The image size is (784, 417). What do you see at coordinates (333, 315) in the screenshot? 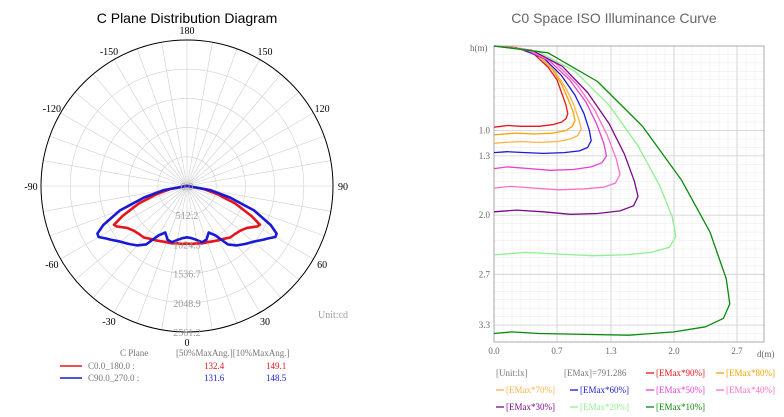
I see `polar-unit-label: Unit:cd` at bounding box center [333, 315].